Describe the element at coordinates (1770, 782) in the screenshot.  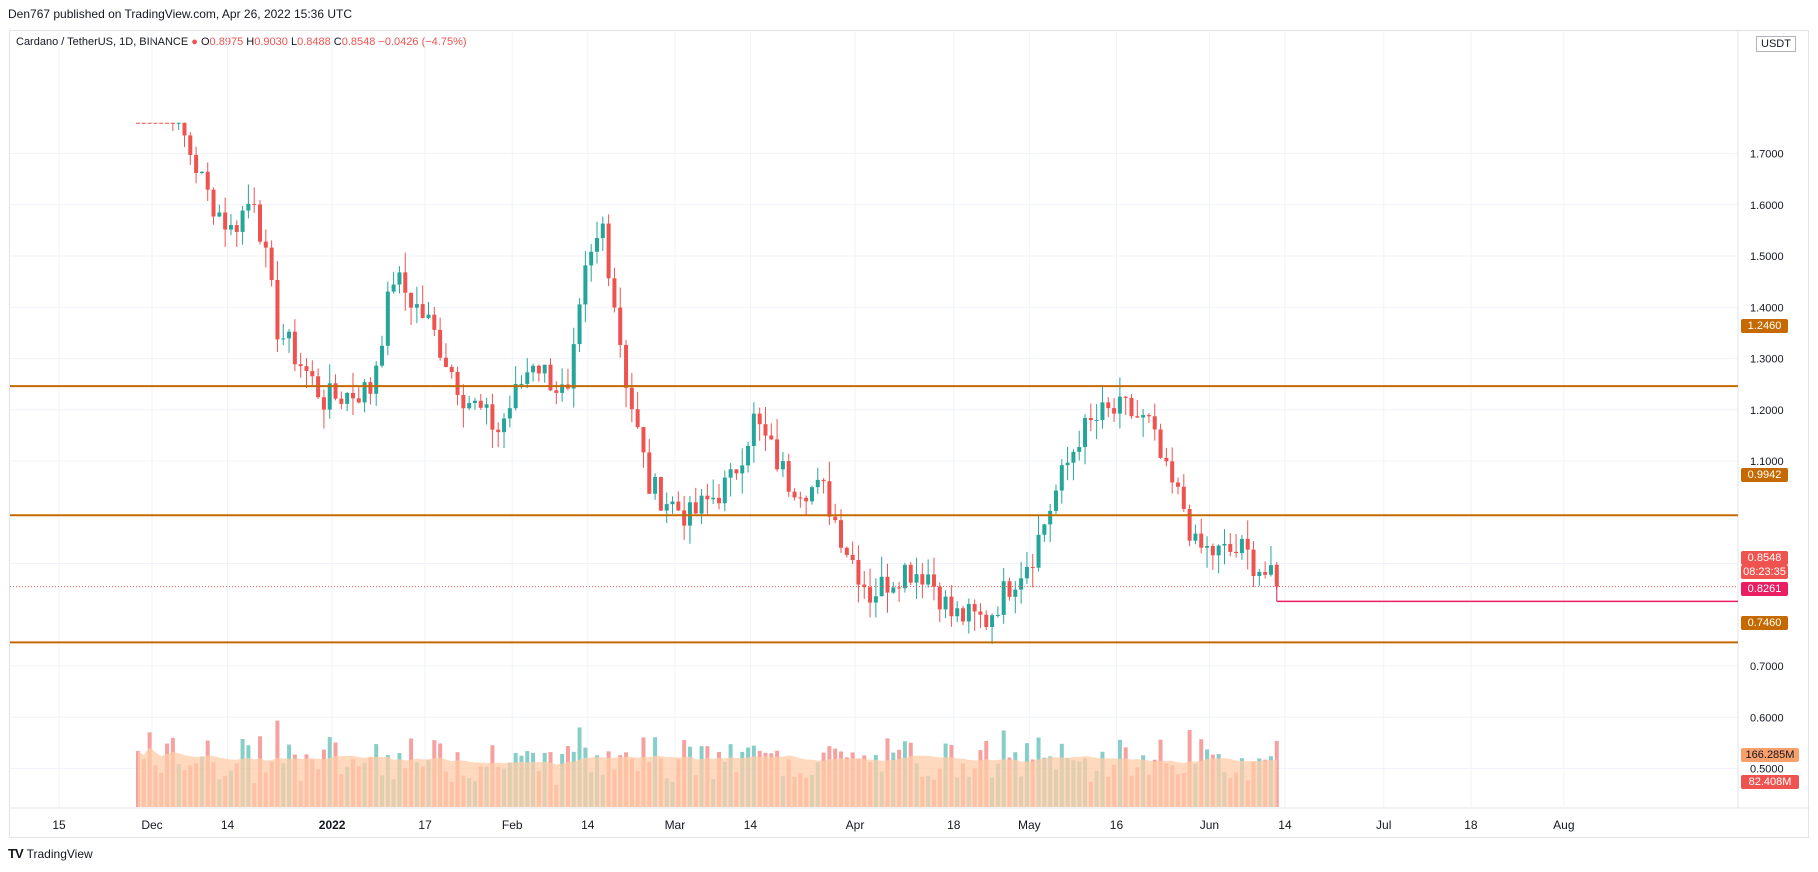
I see `volume-tag: 82.408M` at that location.